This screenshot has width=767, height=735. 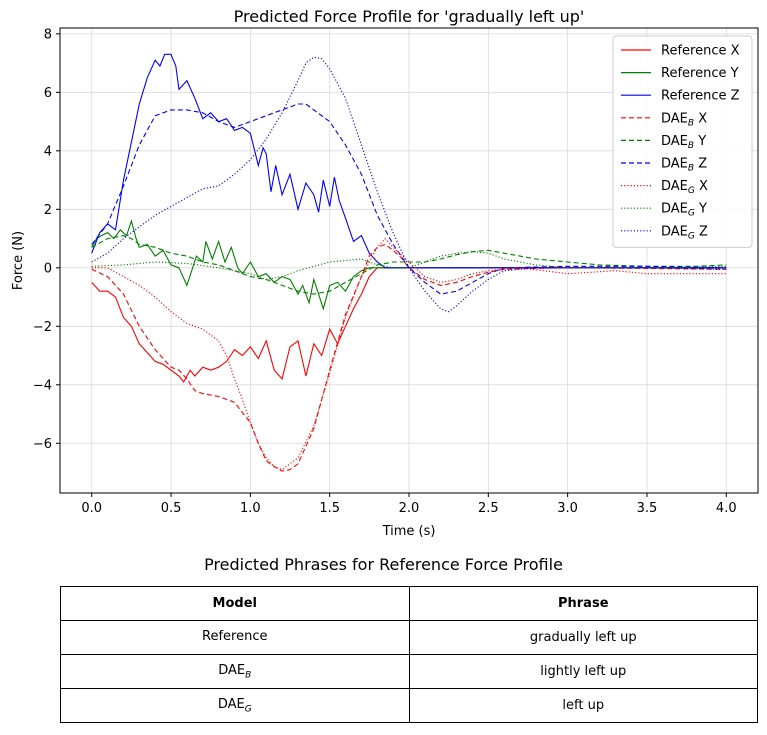 I want to click on legend-label-main: Reference X, so click(x=700, y=51).